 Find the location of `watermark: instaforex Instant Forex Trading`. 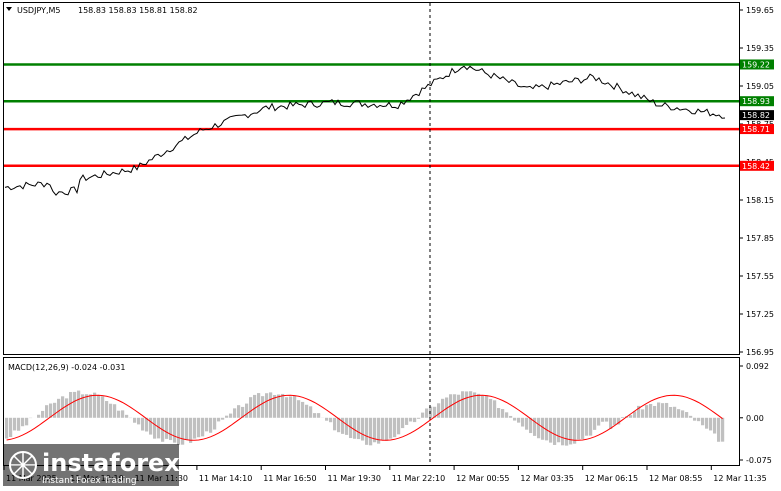

watermark: instaforex Instant Forex Trading is located at coordinates (91, 465).